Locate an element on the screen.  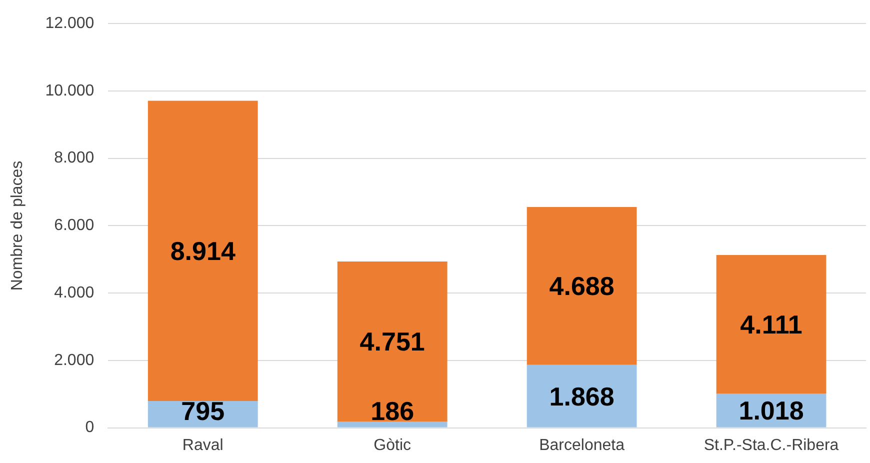
x-tick-label: St.P.-Sta.C.-Ribera is located at coordinates (771, 445).